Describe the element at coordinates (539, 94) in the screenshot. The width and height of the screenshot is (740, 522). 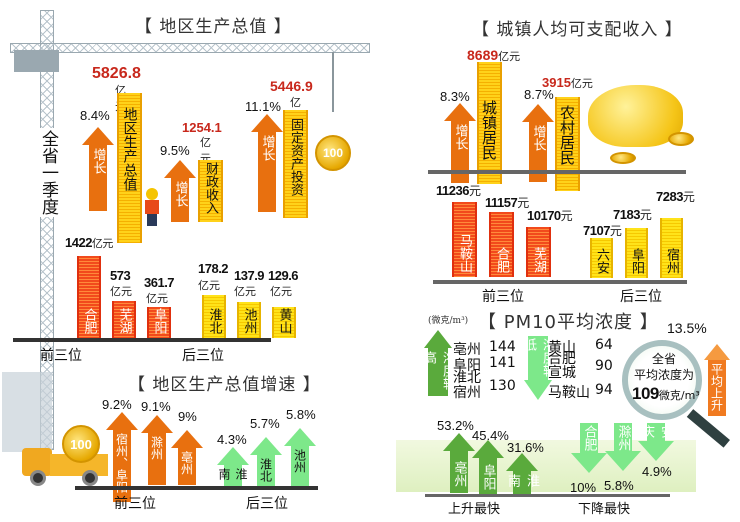
I see `rural-growth: 8.7%` at that location.